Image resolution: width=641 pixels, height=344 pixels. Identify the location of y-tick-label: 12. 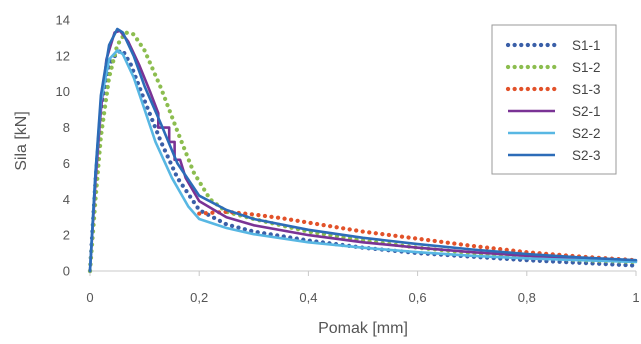
(63, 55).